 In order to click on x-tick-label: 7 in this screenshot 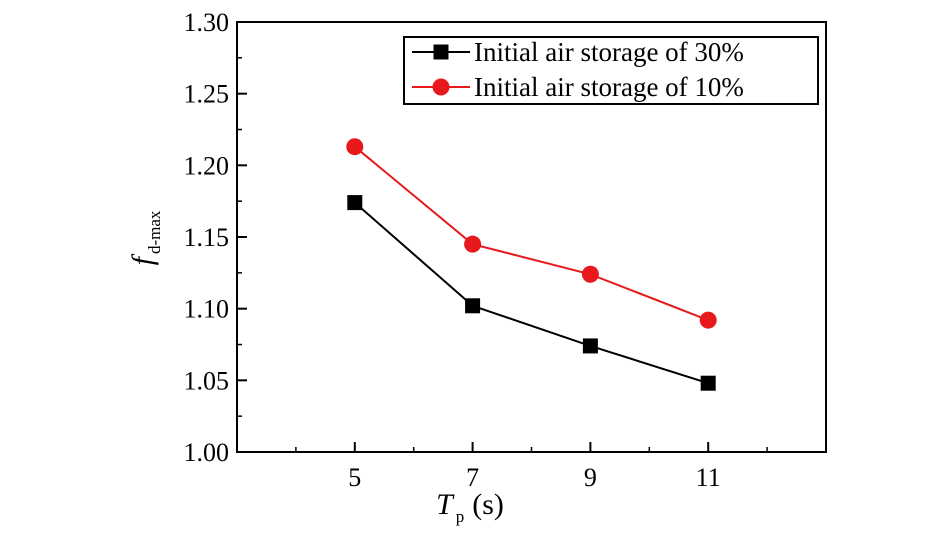, I will do `click(472, 477)`.